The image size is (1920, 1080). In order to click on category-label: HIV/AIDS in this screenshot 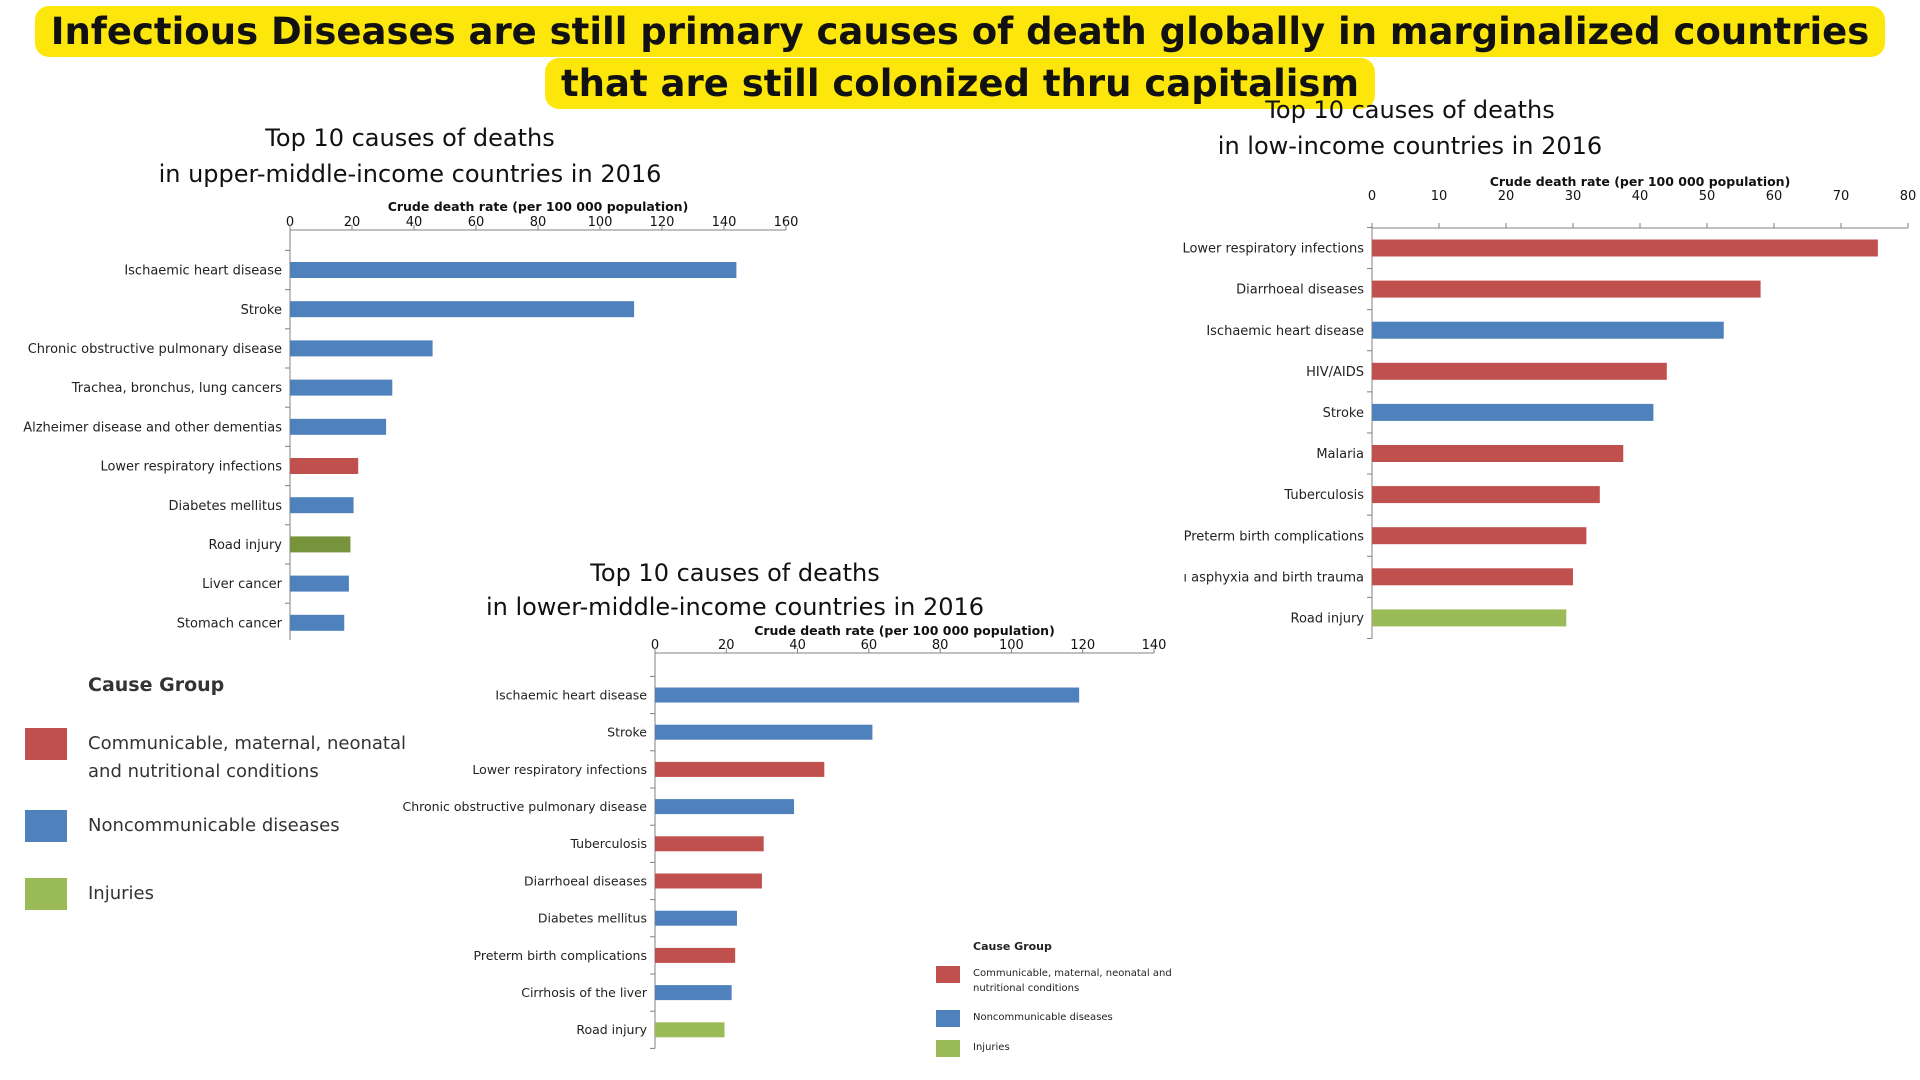, I will do `click(1335, 372)`.